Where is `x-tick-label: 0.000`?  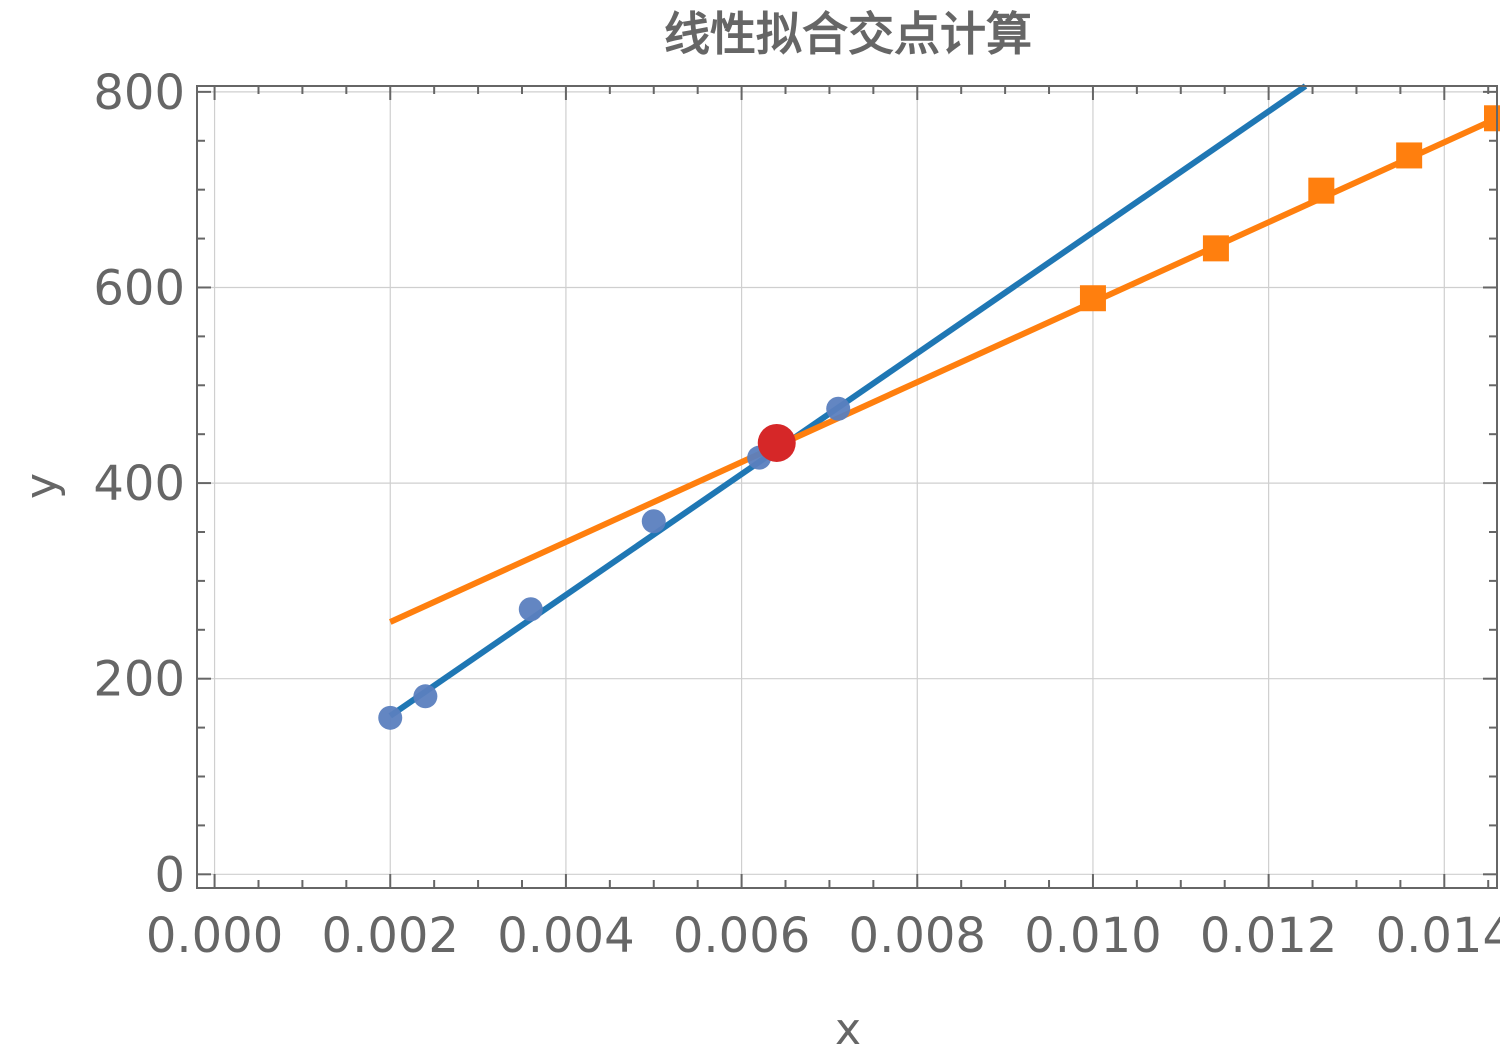
x-tick-label: 0.000 is located at coordinates (214, 936).